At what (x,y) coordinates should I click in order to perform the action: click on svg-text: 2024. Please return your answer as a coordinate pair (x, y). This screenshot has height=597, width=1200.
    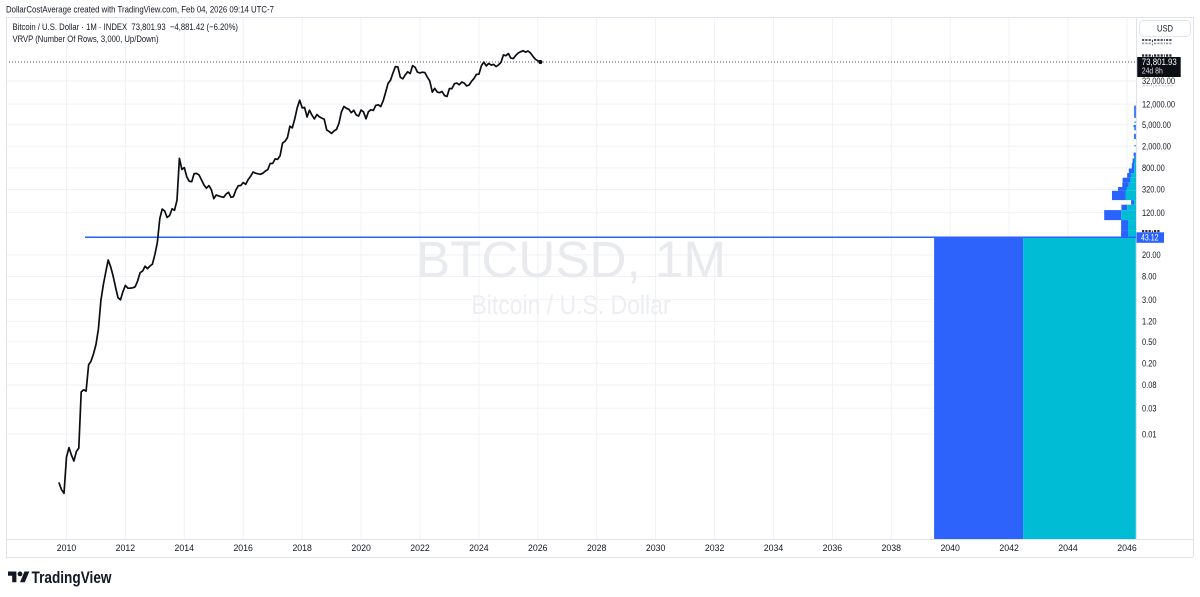
    Looking at the image, I should click on (479, 548).